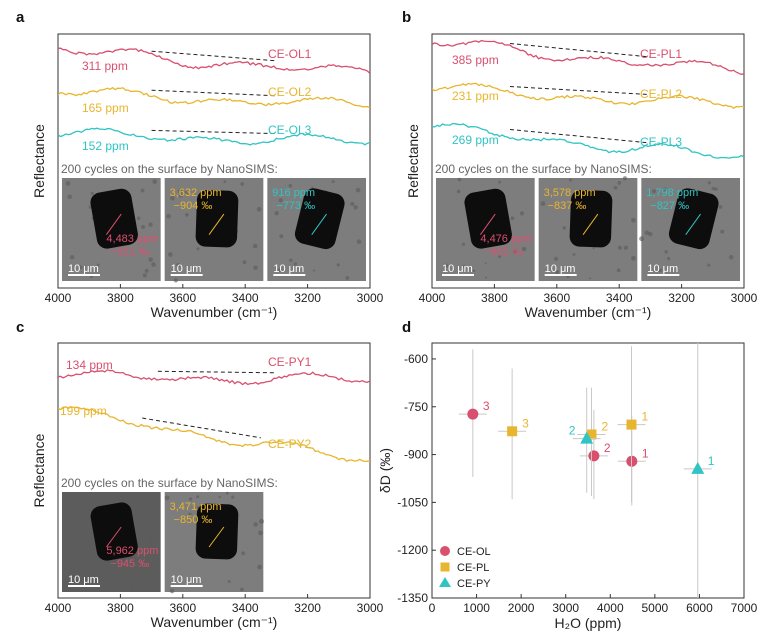 The image size is (774, 641). Describe the element at coordinates (580, 91) in the screenshot. I see `baseline-CE-PL2` at that location.